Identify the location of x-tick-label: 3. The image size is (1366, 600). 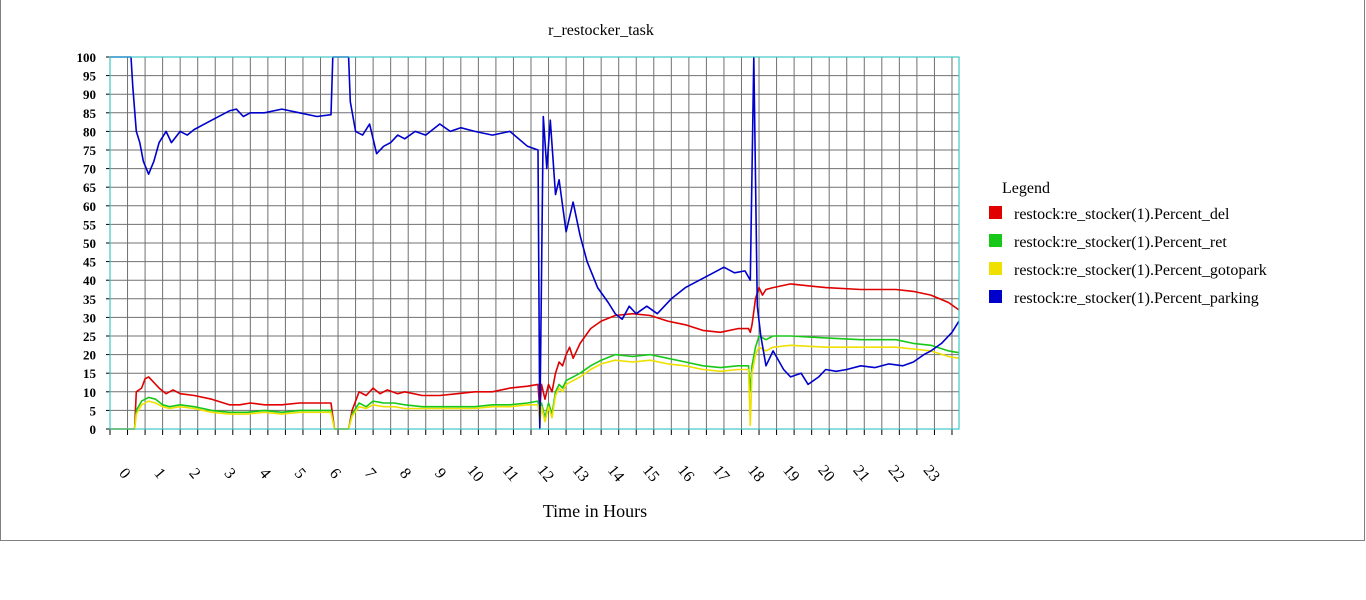
(230, 473).